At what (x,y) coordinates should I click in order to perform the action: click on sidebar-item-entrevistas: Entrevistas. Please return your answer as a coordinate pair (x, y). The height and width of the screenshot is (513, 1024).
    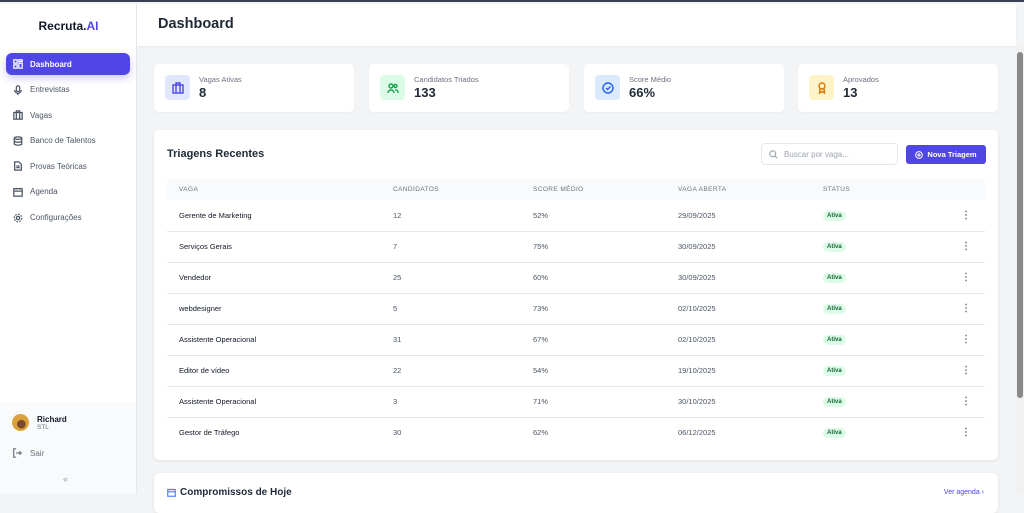
    Looking at the image, I should click on (68, 90).